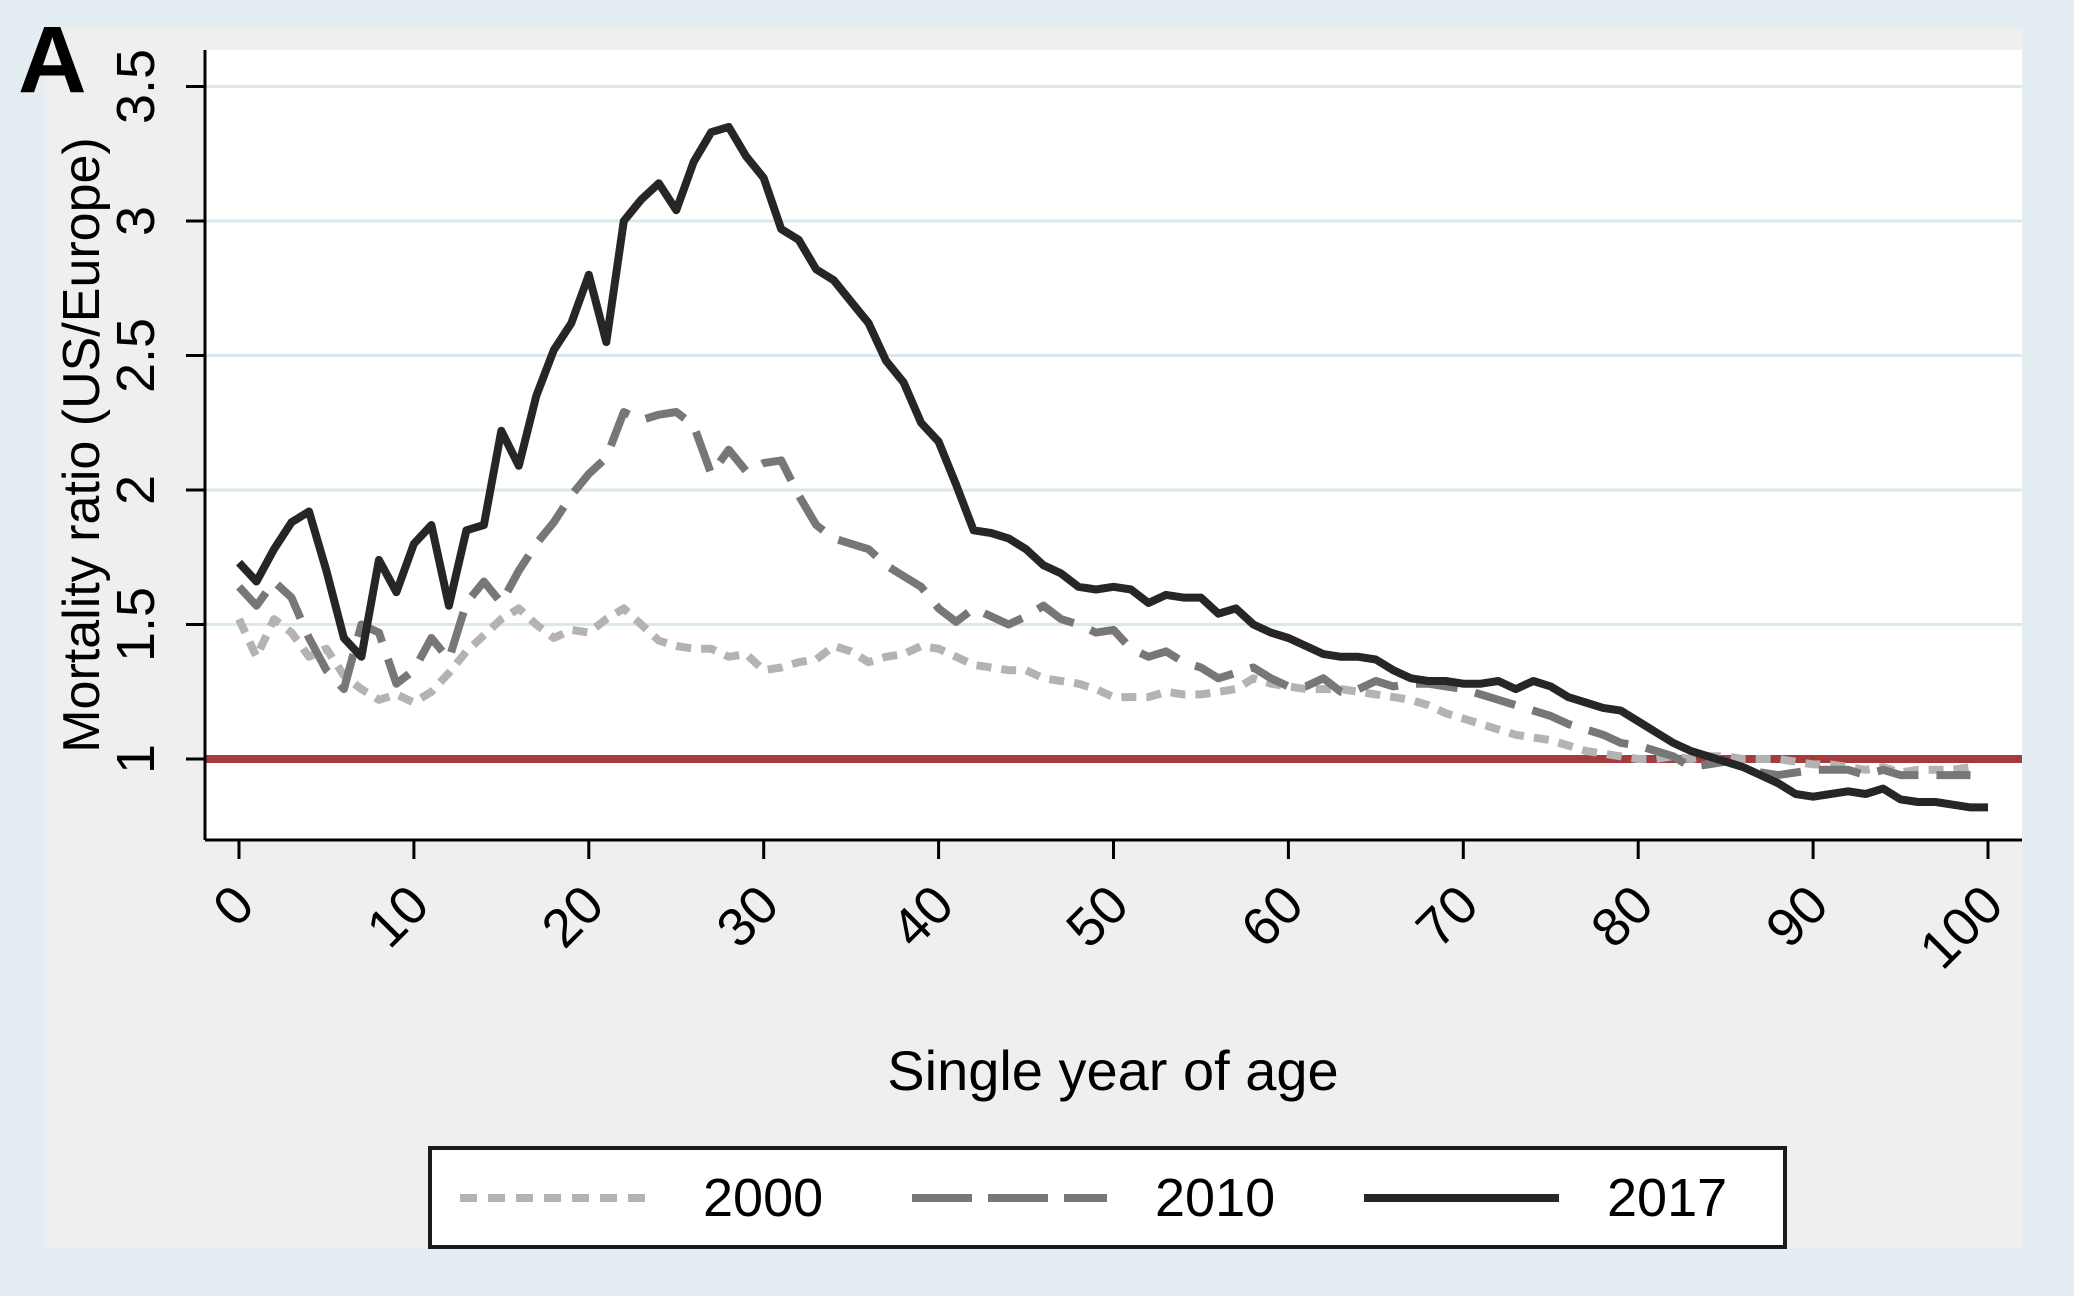 The width and height of the screenshot is (2074, 1296). I want to click on y-tick-label: 2.5, so click(136, 355).